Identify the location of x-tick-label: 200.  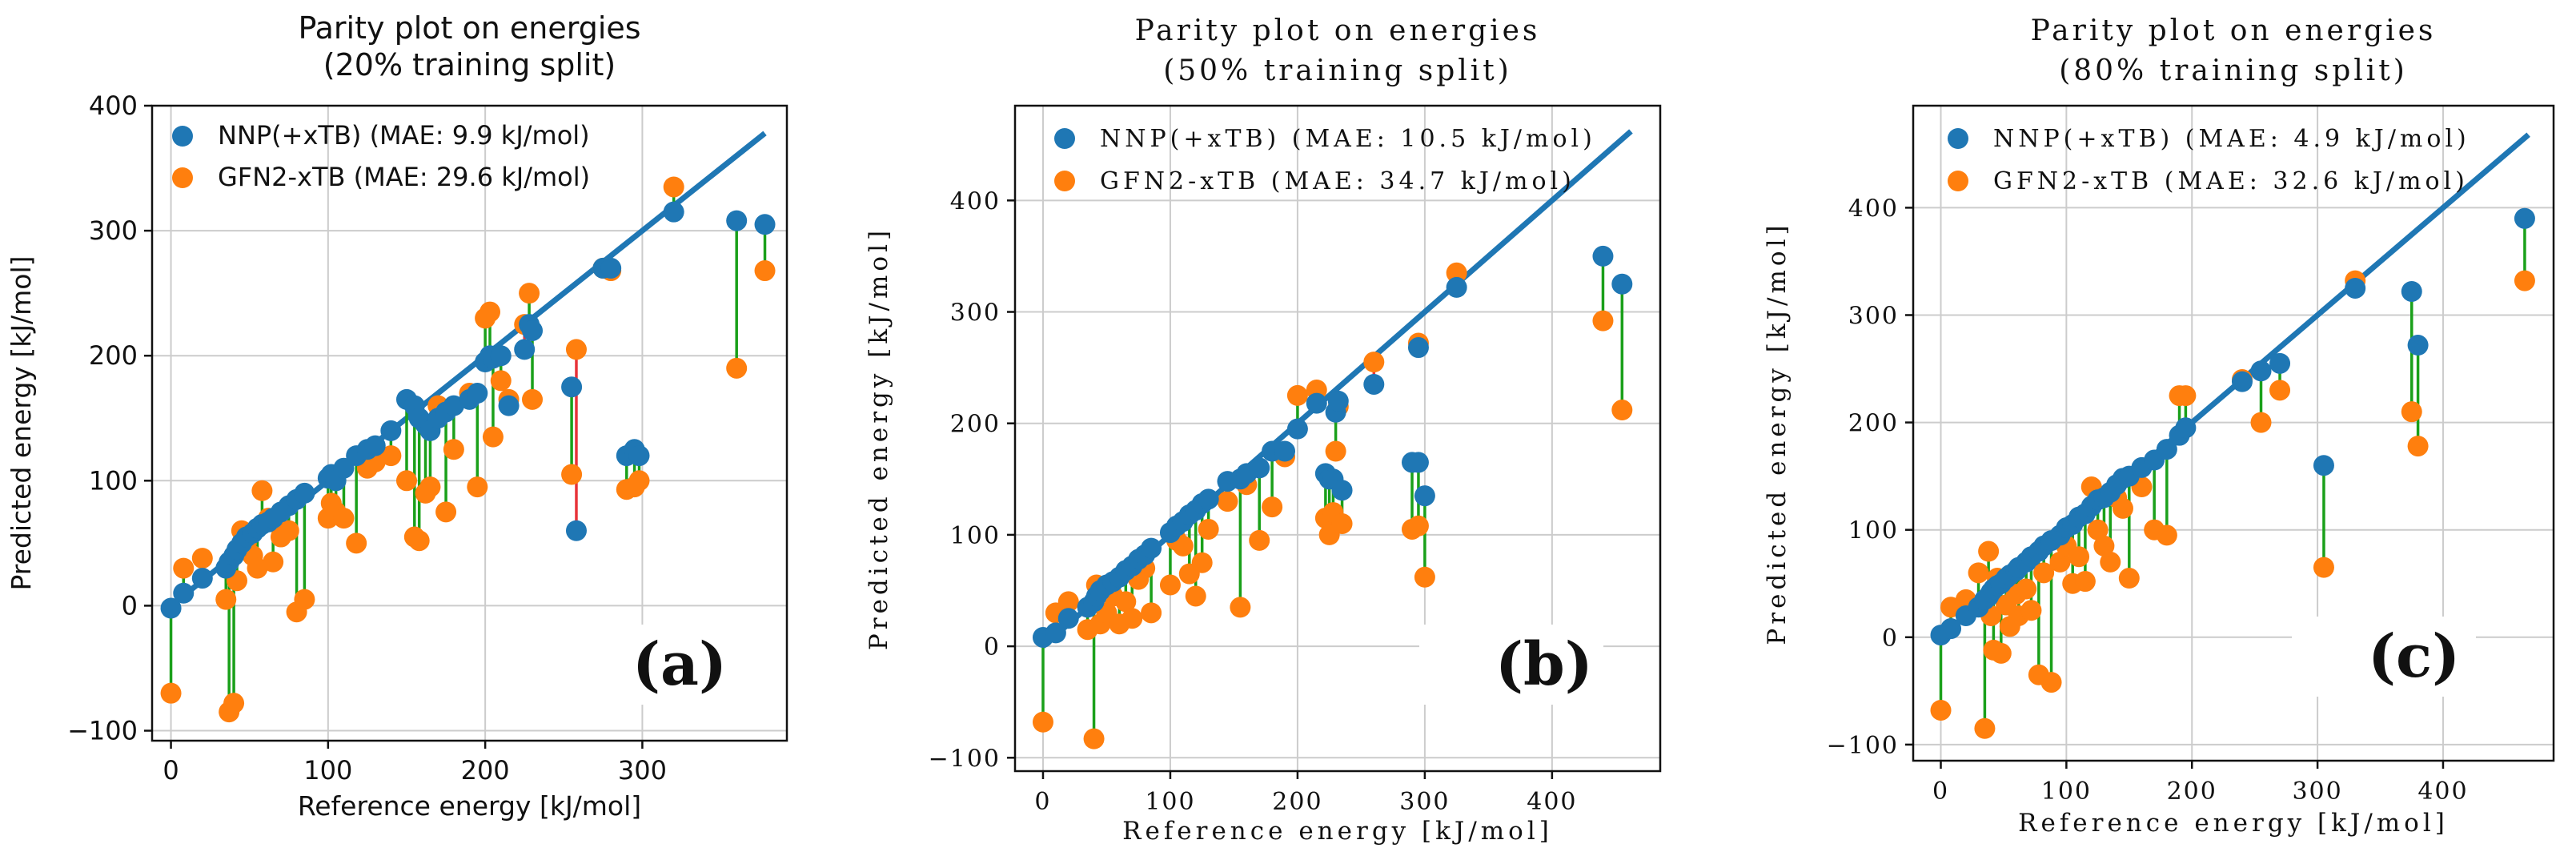
(485, 771).